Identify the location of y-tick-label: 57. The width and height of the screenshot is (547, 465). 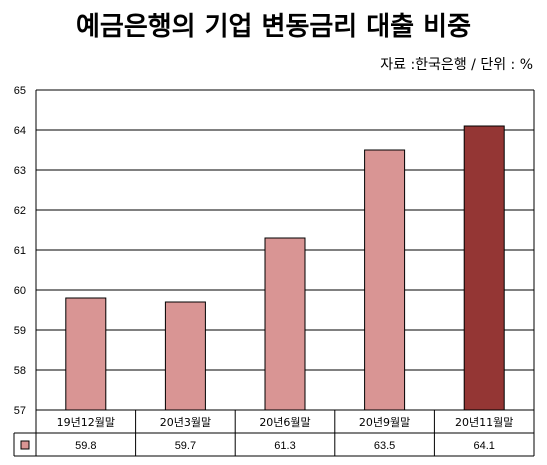
(20, 411).